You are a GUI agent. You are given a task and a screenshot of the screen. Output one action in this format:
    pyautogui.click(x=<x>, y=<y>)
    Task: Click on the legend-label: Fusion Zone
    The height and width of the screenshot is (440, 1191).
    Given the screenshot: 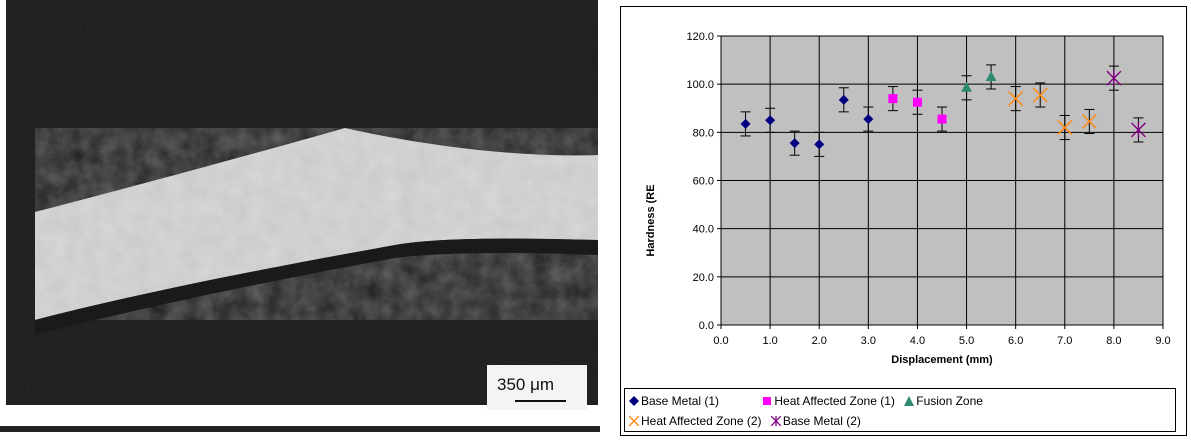 What is the action you would take?
    pyautogui.click(x=949, y=401)
    